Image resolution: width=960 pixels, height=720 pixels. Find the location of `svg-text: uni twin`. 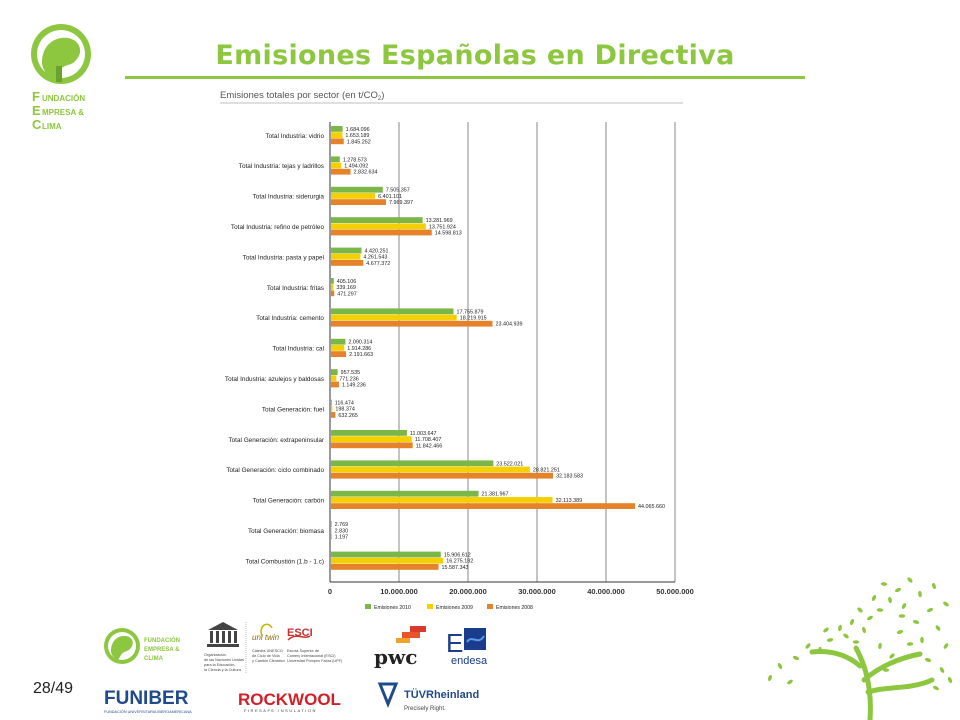

svg-text: uni twin is located at coordinates (266, 637).